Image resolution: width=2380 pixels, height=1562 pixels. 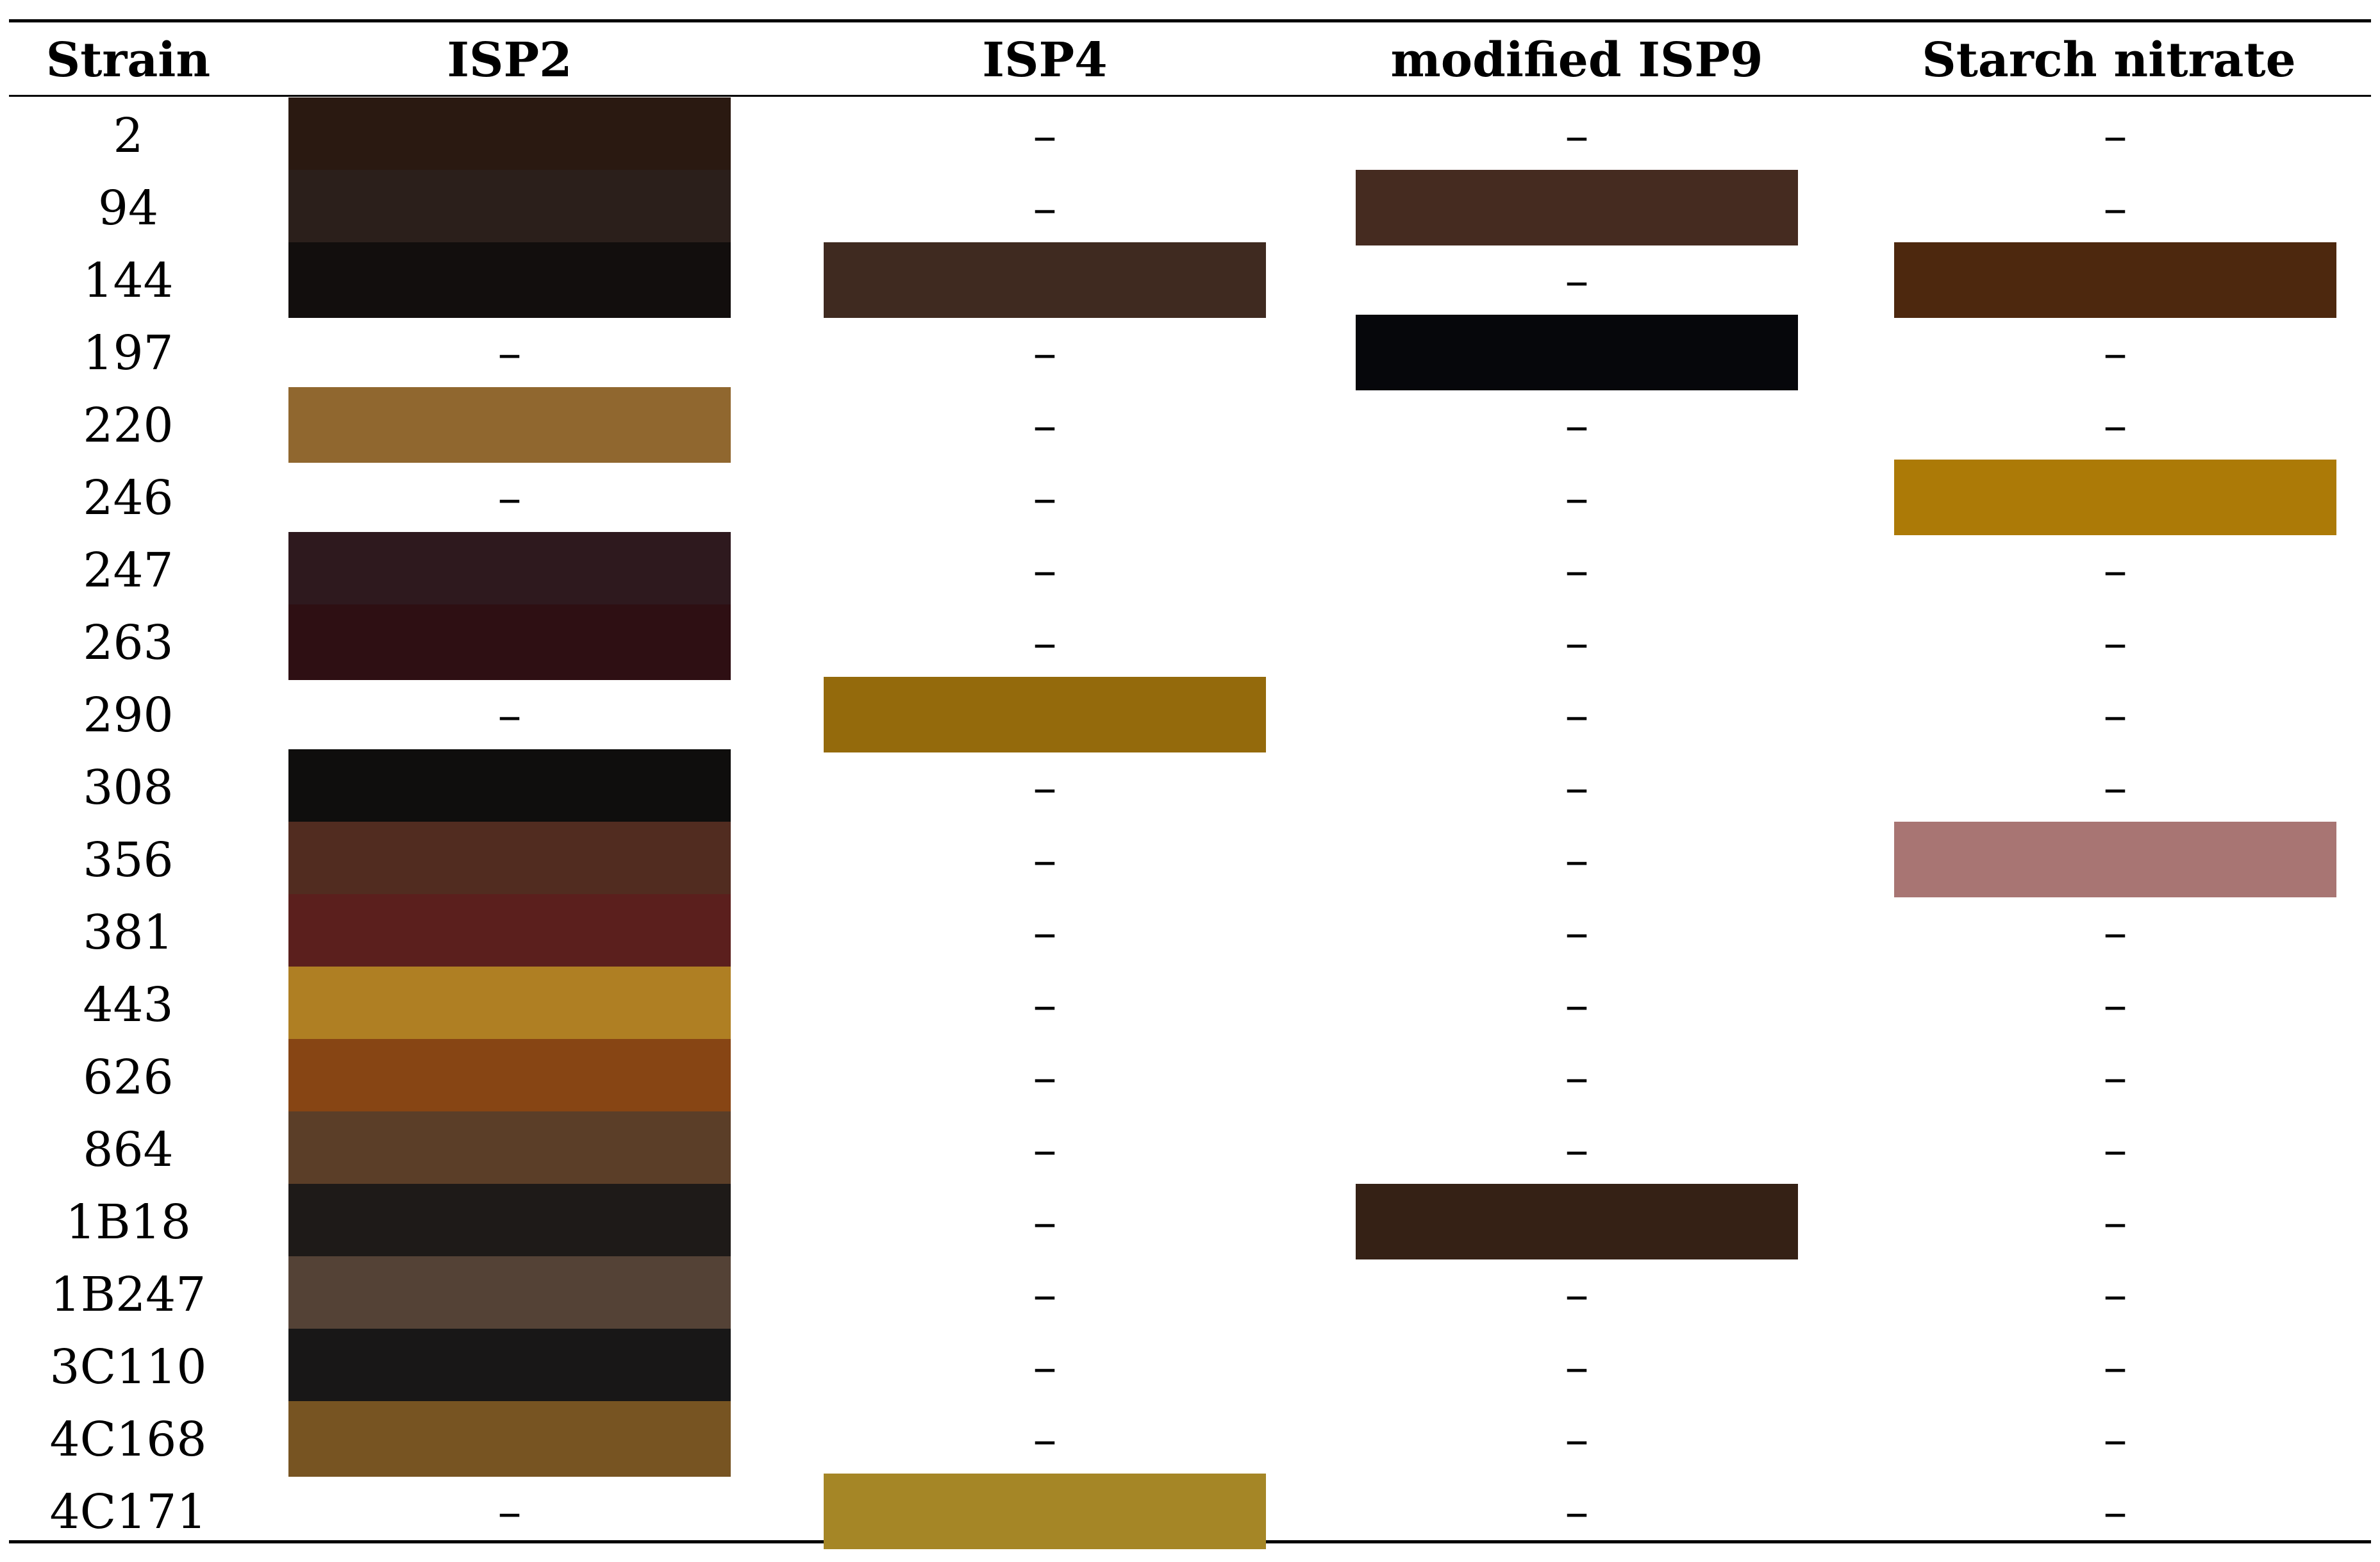 I want to click on strain-label: 247, so click(x=128, y=570).